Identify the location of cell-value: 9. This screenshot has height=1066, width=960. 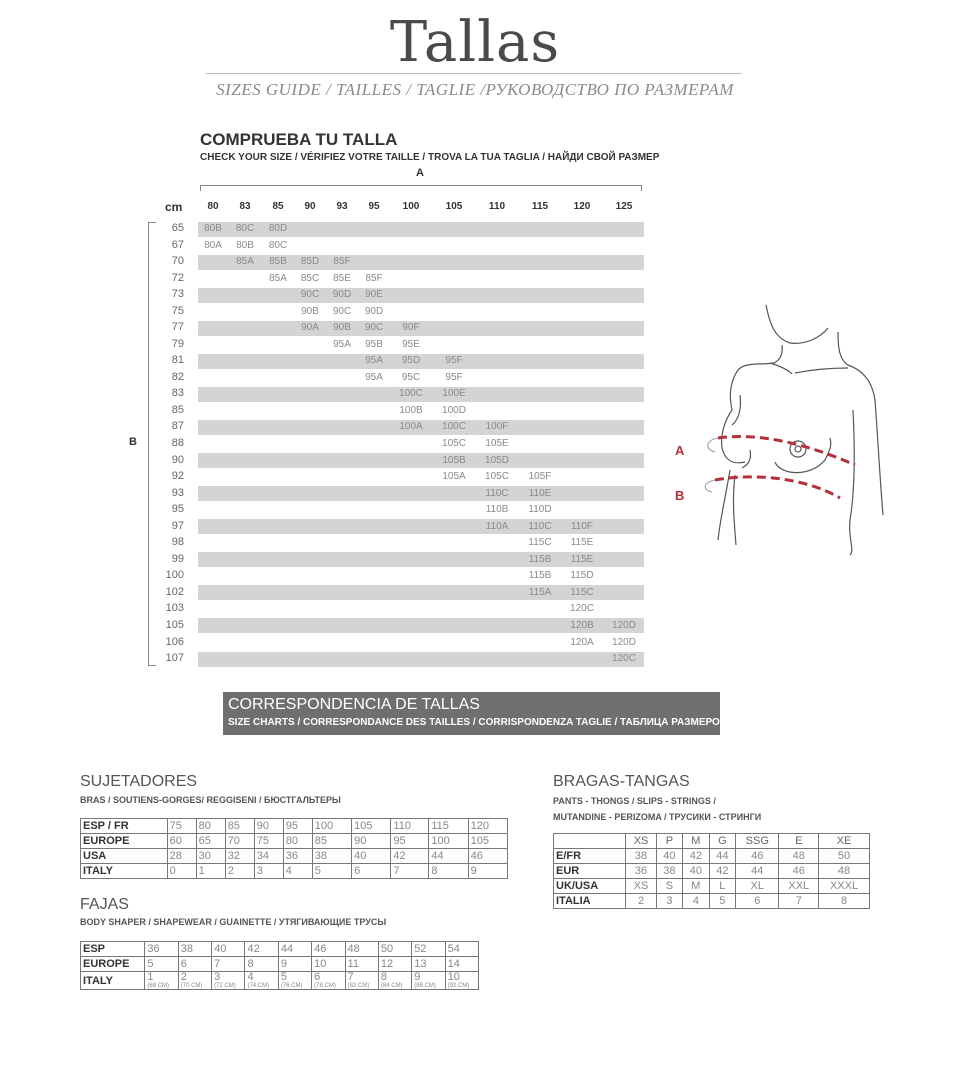
(417, 977).